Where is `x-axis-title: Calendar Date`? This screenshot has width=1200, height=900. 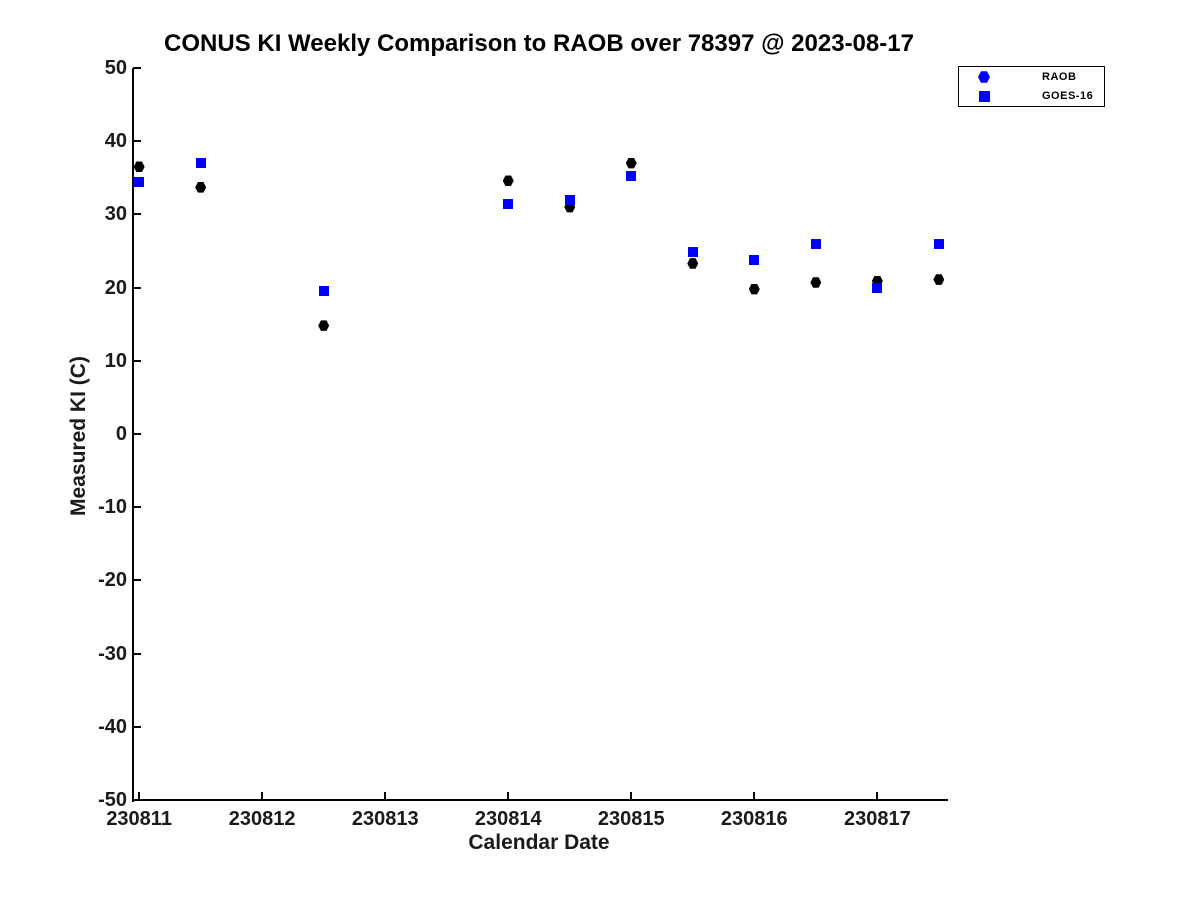
x-axis-title: Calendar Date is located at coordinates (539, 842).